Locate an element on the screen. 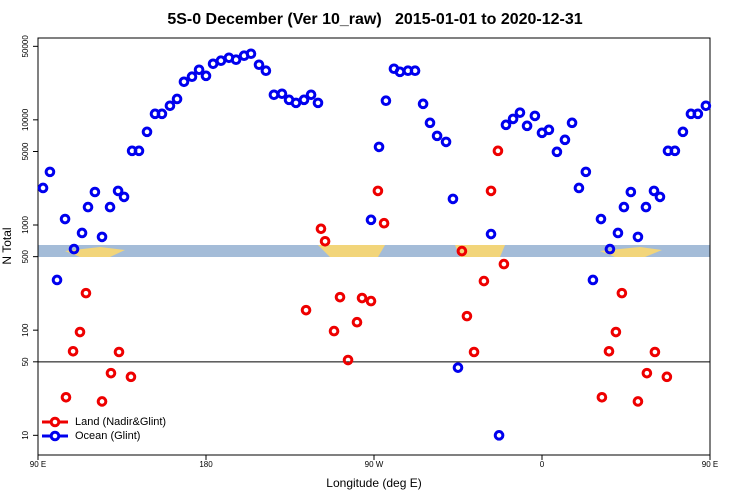 The height and width of the screenshot is (500, 750). legend-marker is located at coordinates (55, 422).